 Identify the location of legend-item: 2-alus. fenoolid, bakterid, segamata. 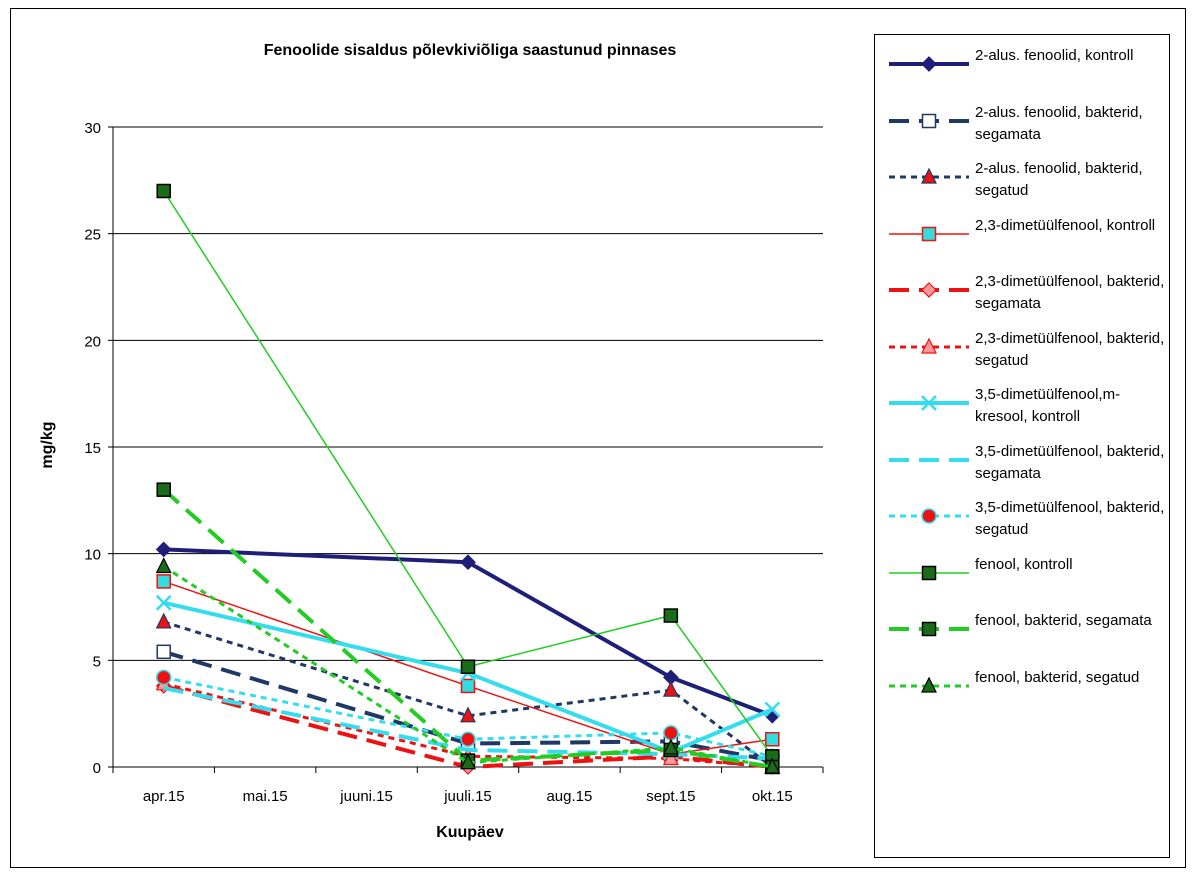
(1022, 130).